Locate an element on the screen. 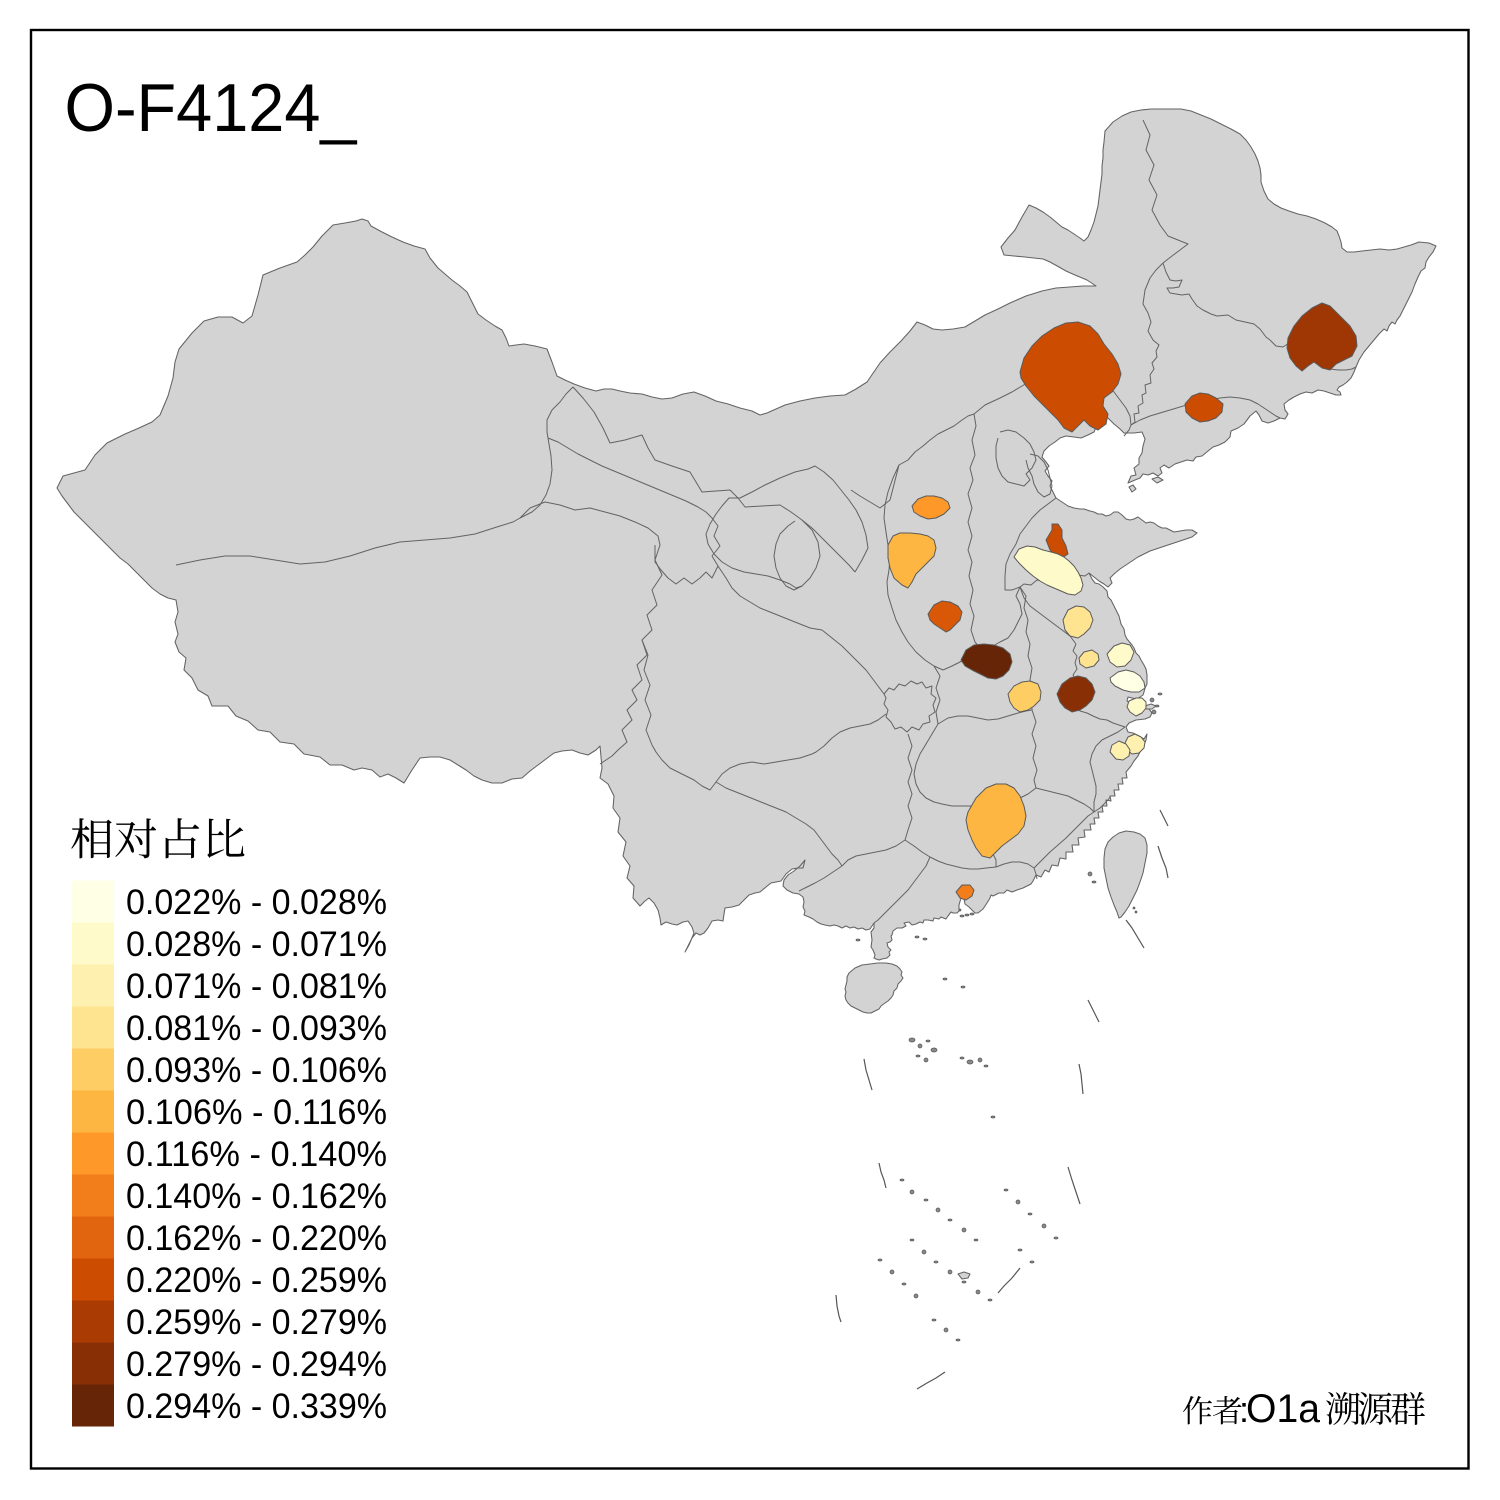 Image resolution: width=1500 pixels, height=1500 pixels. svg-text: 0.071% - 0.081% is located at coordinates (256, 986).